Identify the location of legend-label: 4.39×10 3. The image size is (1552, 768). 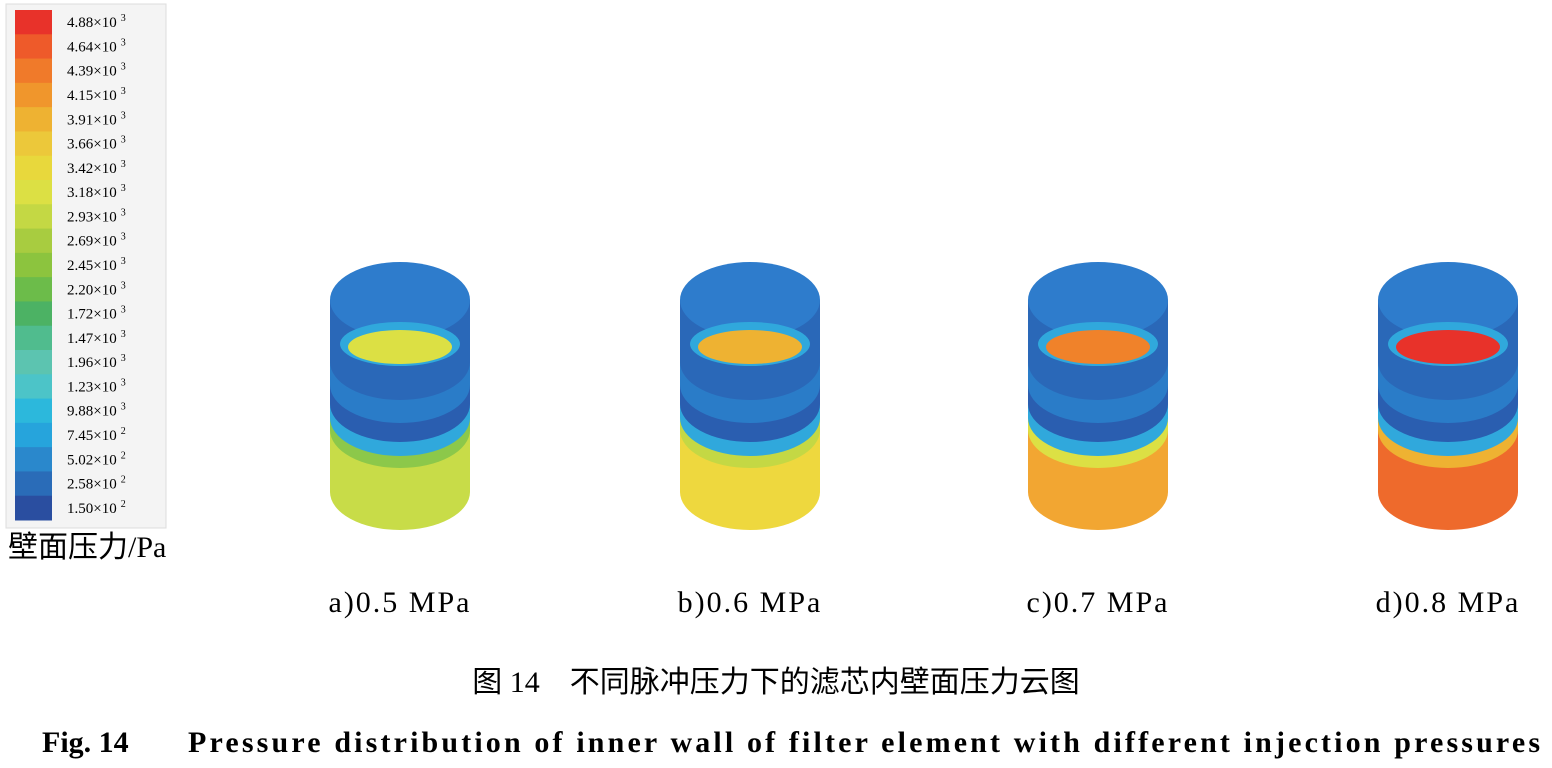
(96, 71).